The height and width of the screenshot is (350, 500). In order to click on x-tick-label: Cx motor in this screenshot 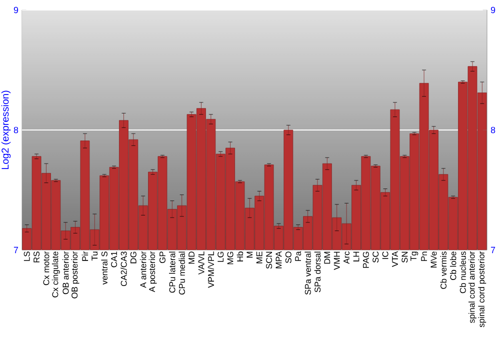, I will do `click(46, 268)`.